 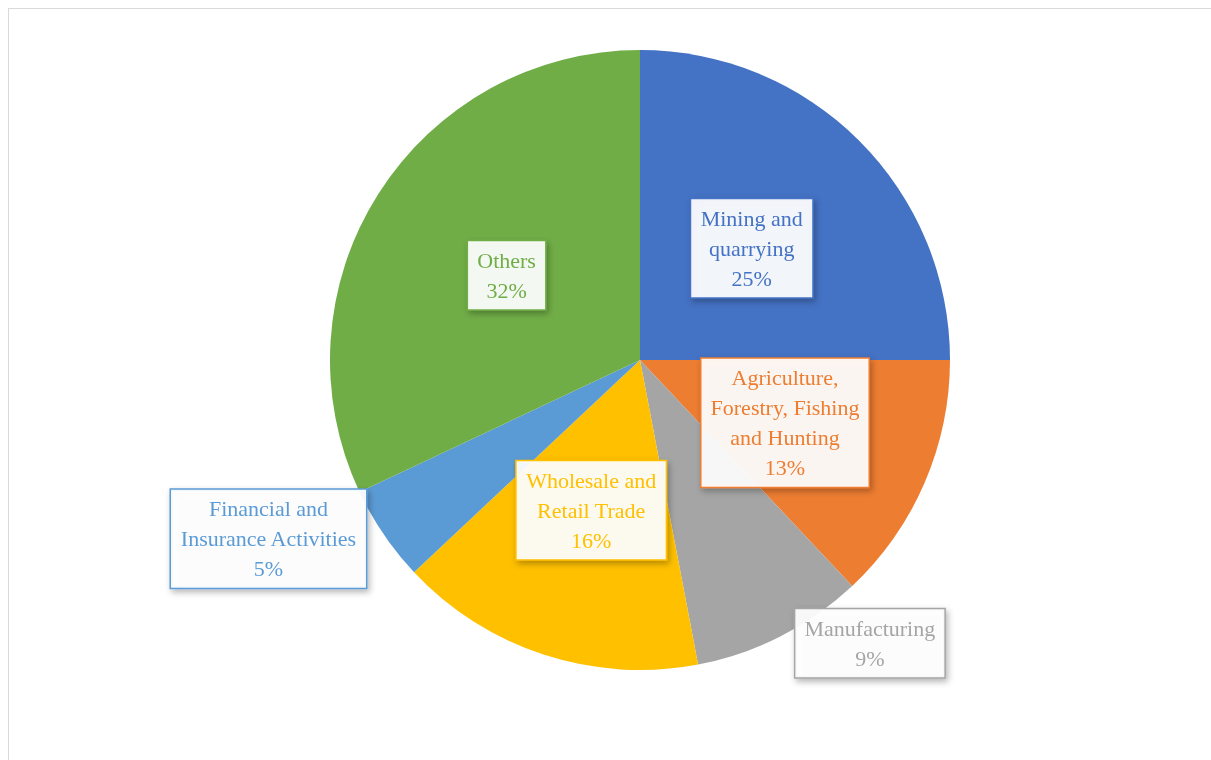 I want to click on slice-label: Agriculture, Forestry, Fishing and Hunting, so click(x=785, y=408).